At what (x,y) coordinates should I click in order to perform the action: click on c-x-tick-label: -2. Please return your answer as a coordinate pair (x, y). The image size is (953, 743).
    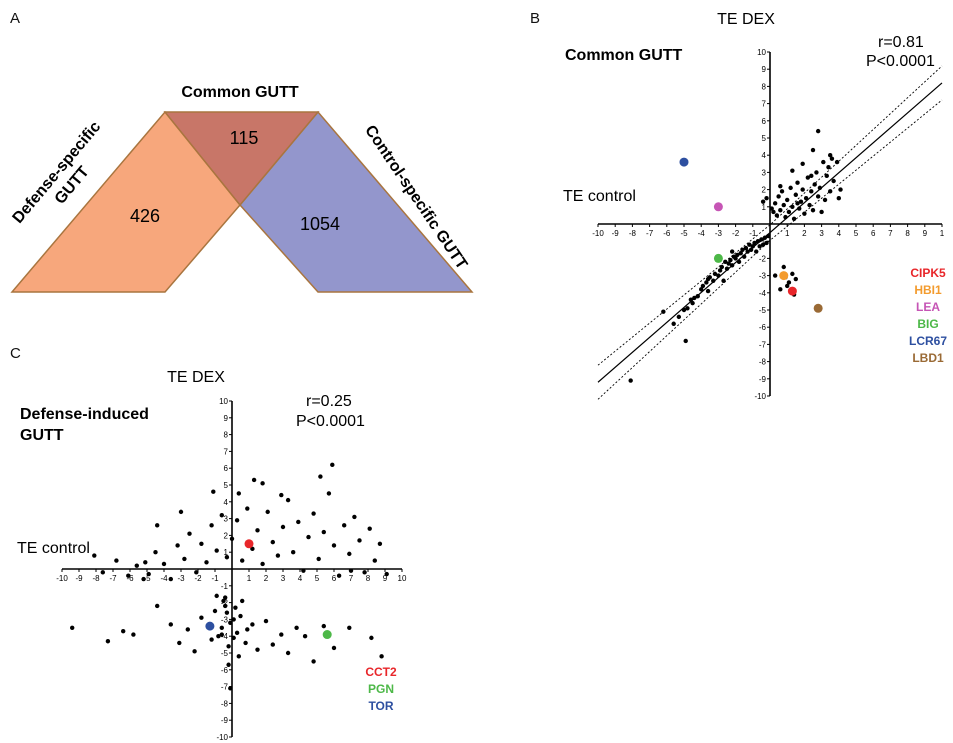
    Looking at the image, I should click on (198, 578).